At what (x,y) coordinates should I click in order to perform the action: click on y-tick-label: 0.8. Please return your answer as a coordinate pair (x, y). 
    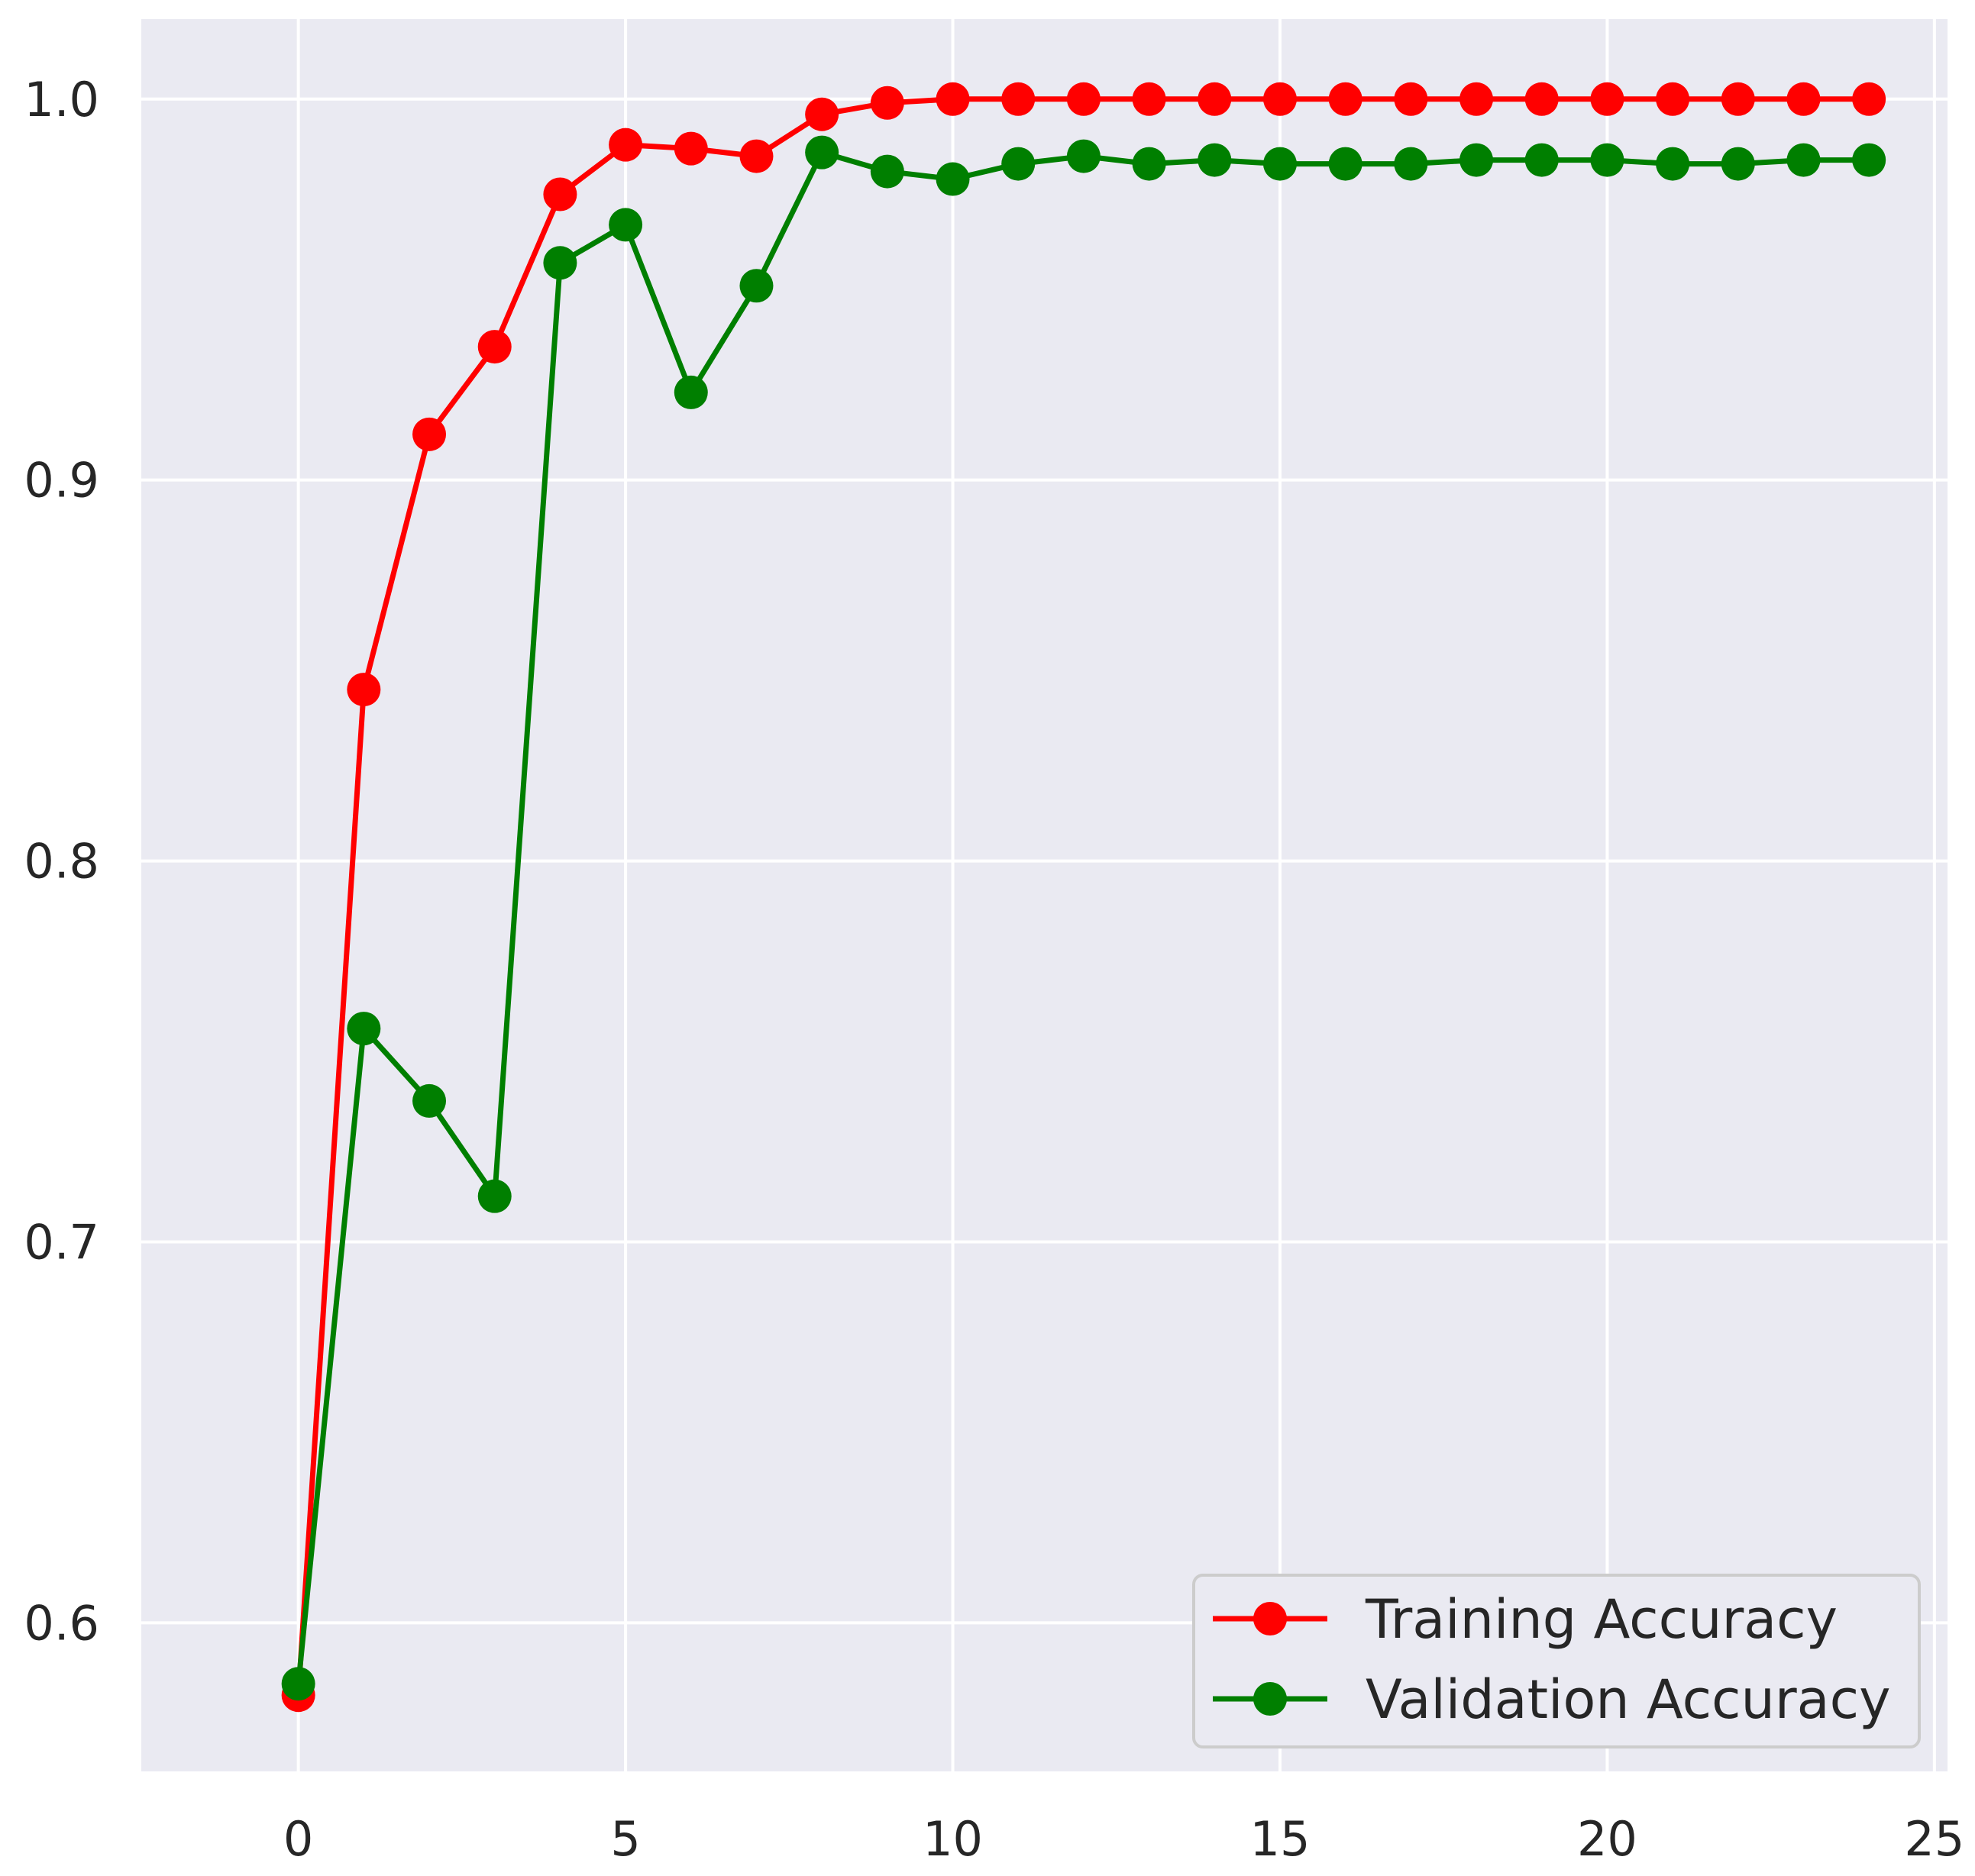
    Looking at the image, I should click on (61, 862).